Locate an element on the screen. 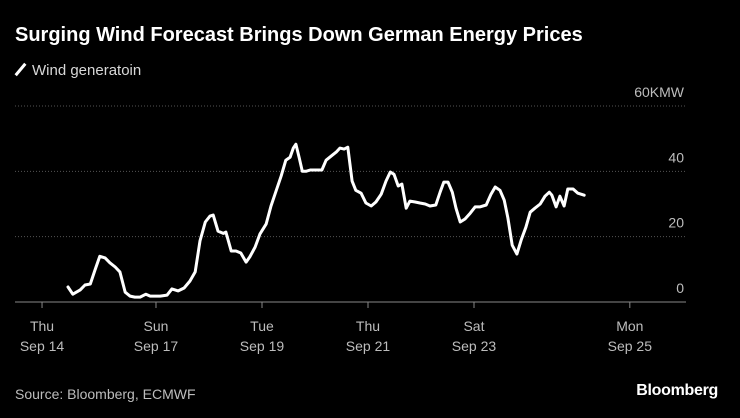 The image size is (740, 418). x-tick-label: Thu Sep 21 is located at coordinates (368, 336).